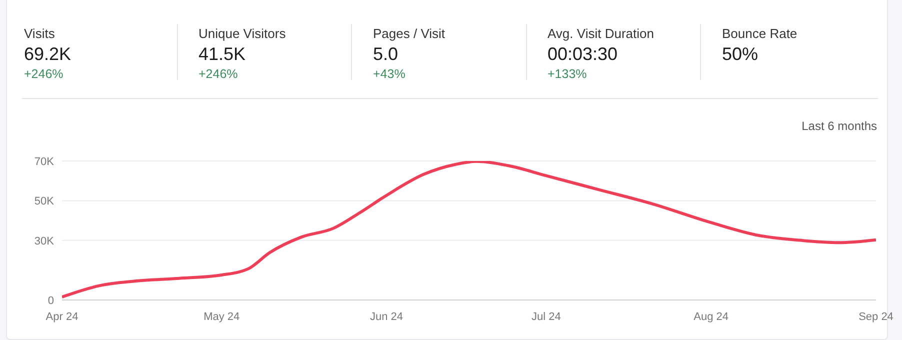  What do you see at coordinates (546, 316) in the screenshot?
I see `x-tick-label: Jul 24` at bounding box center [546, 316].